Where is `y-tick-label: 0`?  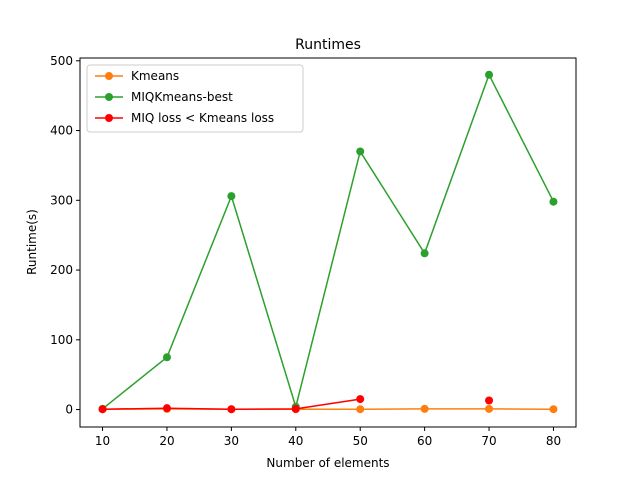
y-tick-label: 0 is located at coordinates (69, 410).